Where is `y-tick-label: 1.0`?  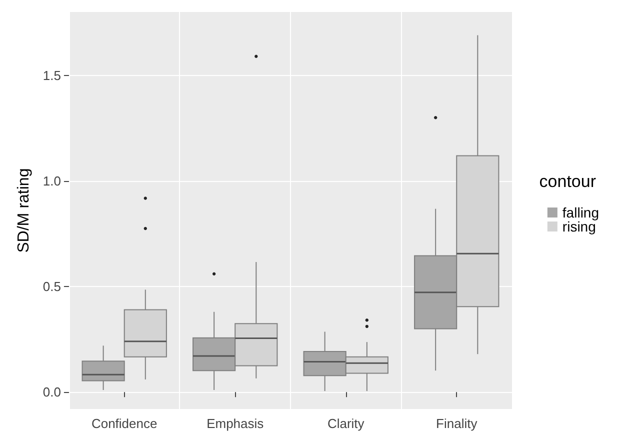
y-tick-label: 1.0 is located at coordinates (51, 180).